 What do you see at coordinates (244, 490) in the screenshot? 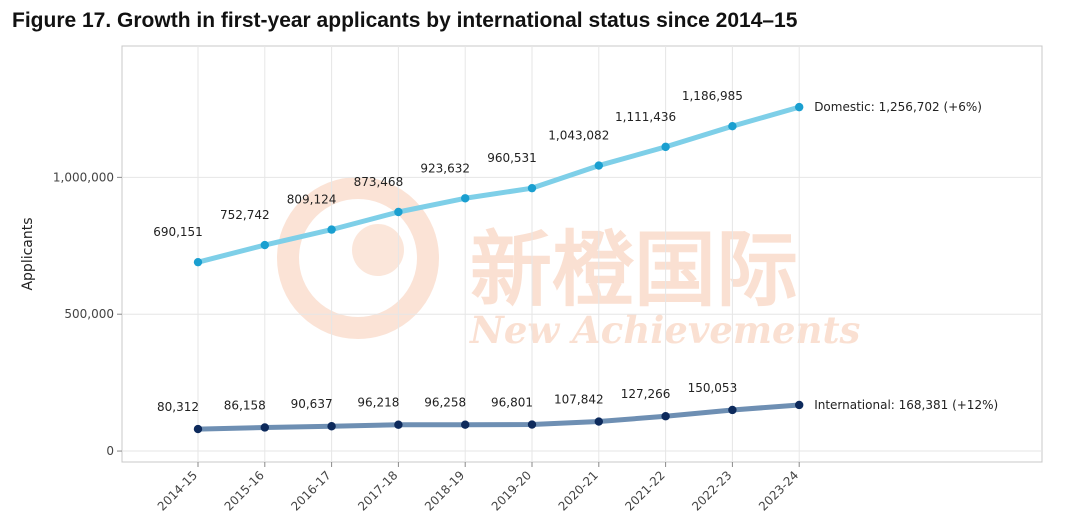
I see `x-tick-label: 2015-16` at bounding box center [244, 490].